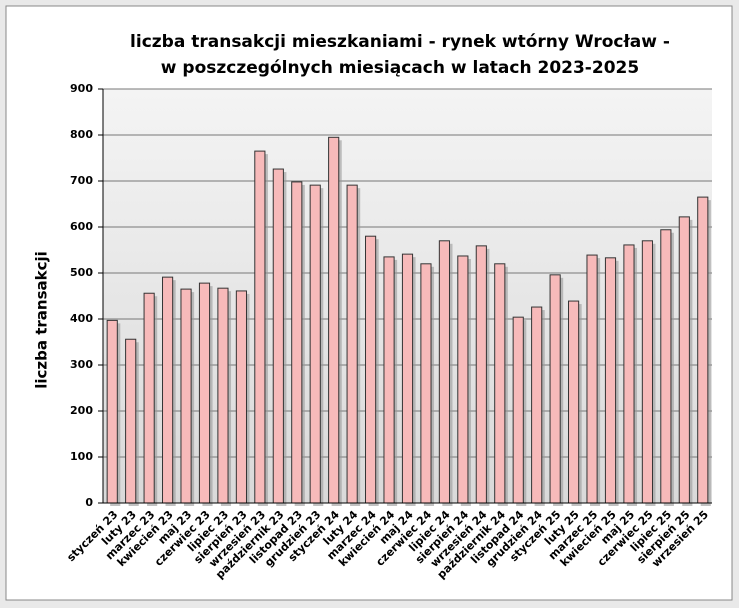 This screenshot has height=608, width=739. I want to click on y-tick-label: 0, so click(89, 502).